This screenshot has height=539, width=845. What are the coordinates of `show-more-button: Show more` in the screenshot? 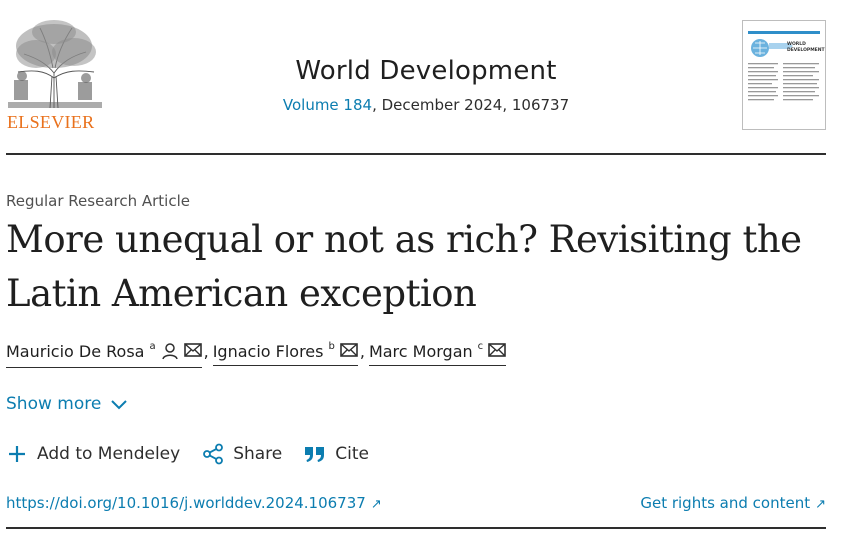 It's located at (67, 404).